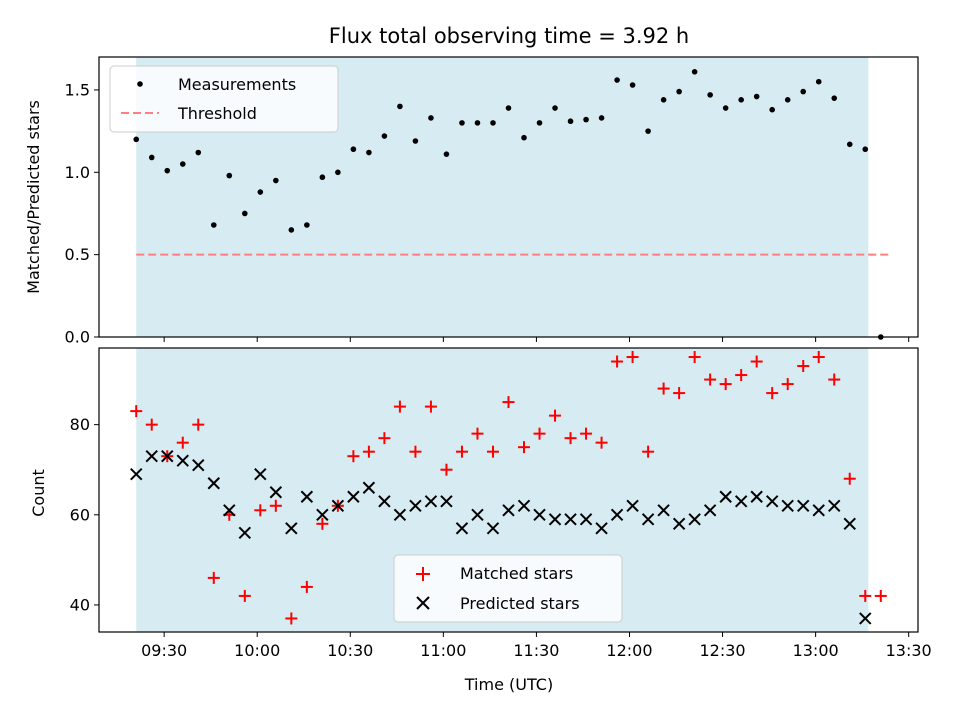  Describe the element at coordinates (237, 84) in the screenshot. I see `legend-measurements-label: Measurements` at that location.